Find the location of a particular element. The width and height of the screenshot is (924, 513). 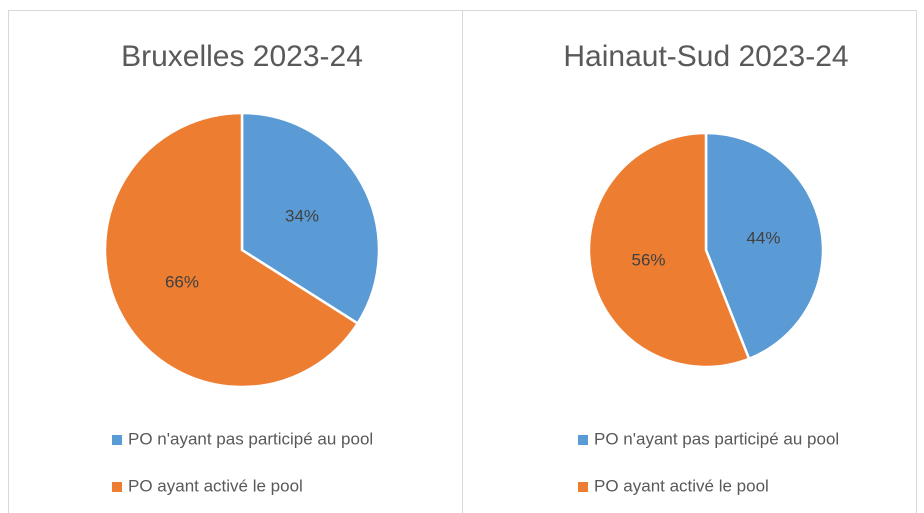

chart-title: Hainaut-Sud 2023-24 is located at coordinates (705, 56).